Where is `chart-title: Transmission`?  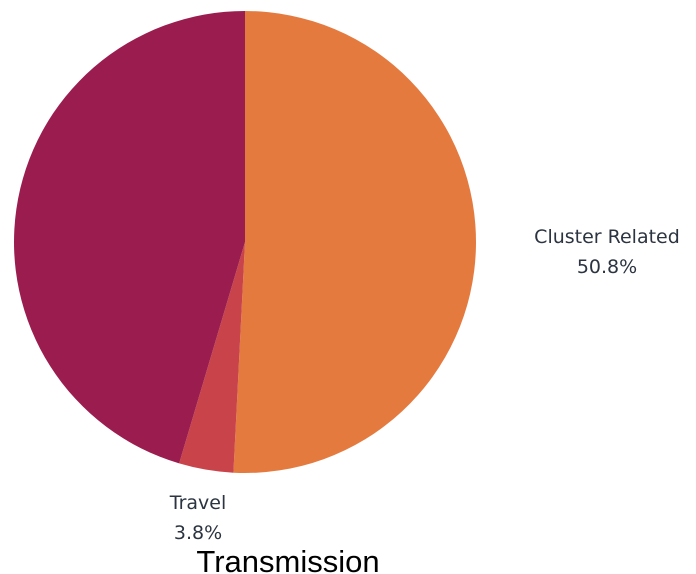
chart-title: Transmission is located at coordinates (287, 559).